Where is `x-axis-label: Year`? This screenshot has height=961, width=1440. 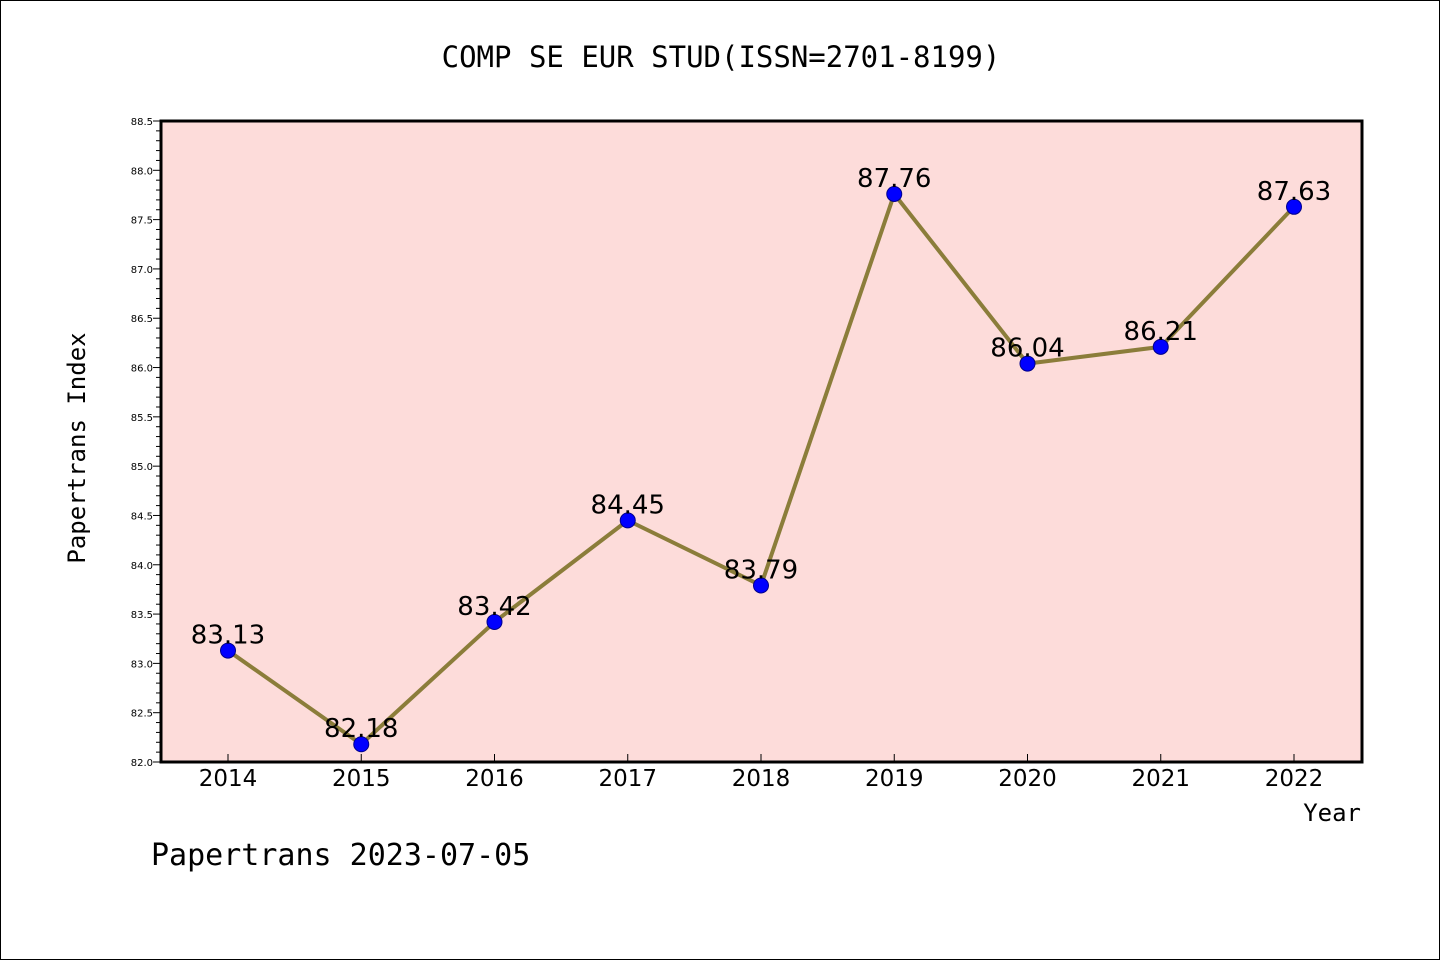 x-axis-label: Year is located at coordinates (1332, 813).